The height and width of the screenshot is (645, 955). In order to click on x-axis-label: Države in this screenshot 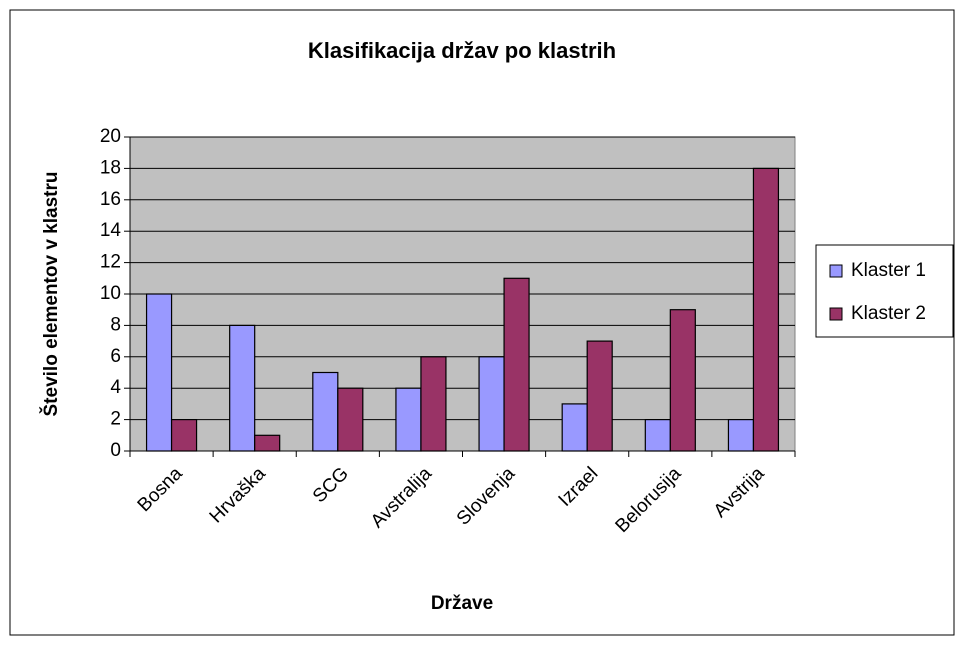, I will do `click(462, 603)`.